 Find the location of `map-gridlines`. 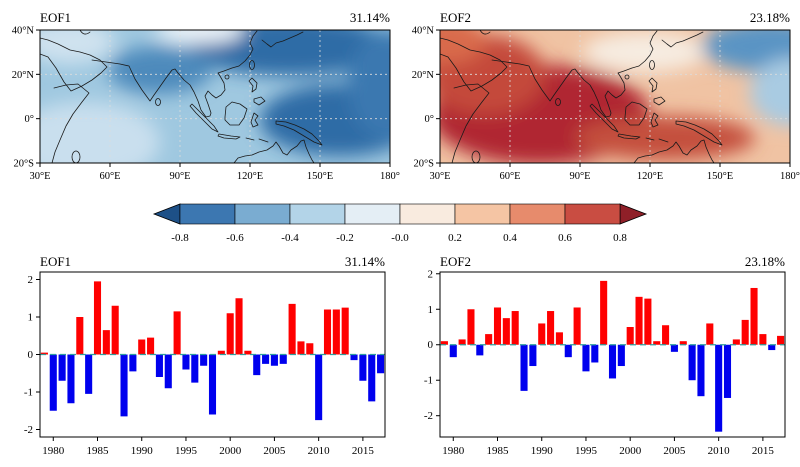

map-gridlines is located at coordinates (215, 96).